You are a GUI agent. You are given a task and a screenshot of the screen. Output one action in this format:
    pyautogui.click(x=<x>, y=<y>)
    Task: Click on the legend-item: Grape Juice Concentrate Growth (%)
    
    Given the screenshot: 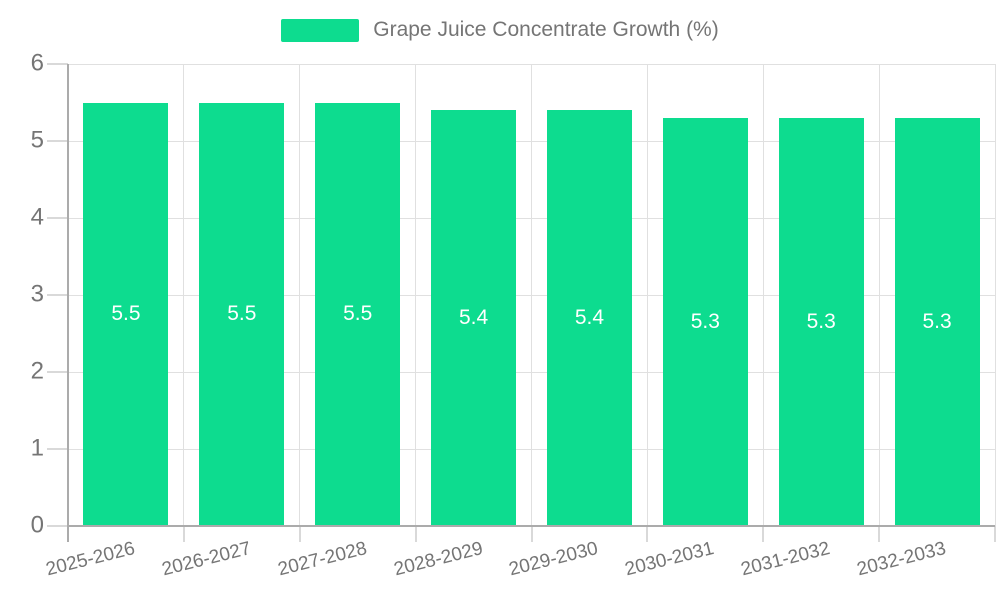 What is the action you would take?
    pyautogui.click(x=500, y=30)
    